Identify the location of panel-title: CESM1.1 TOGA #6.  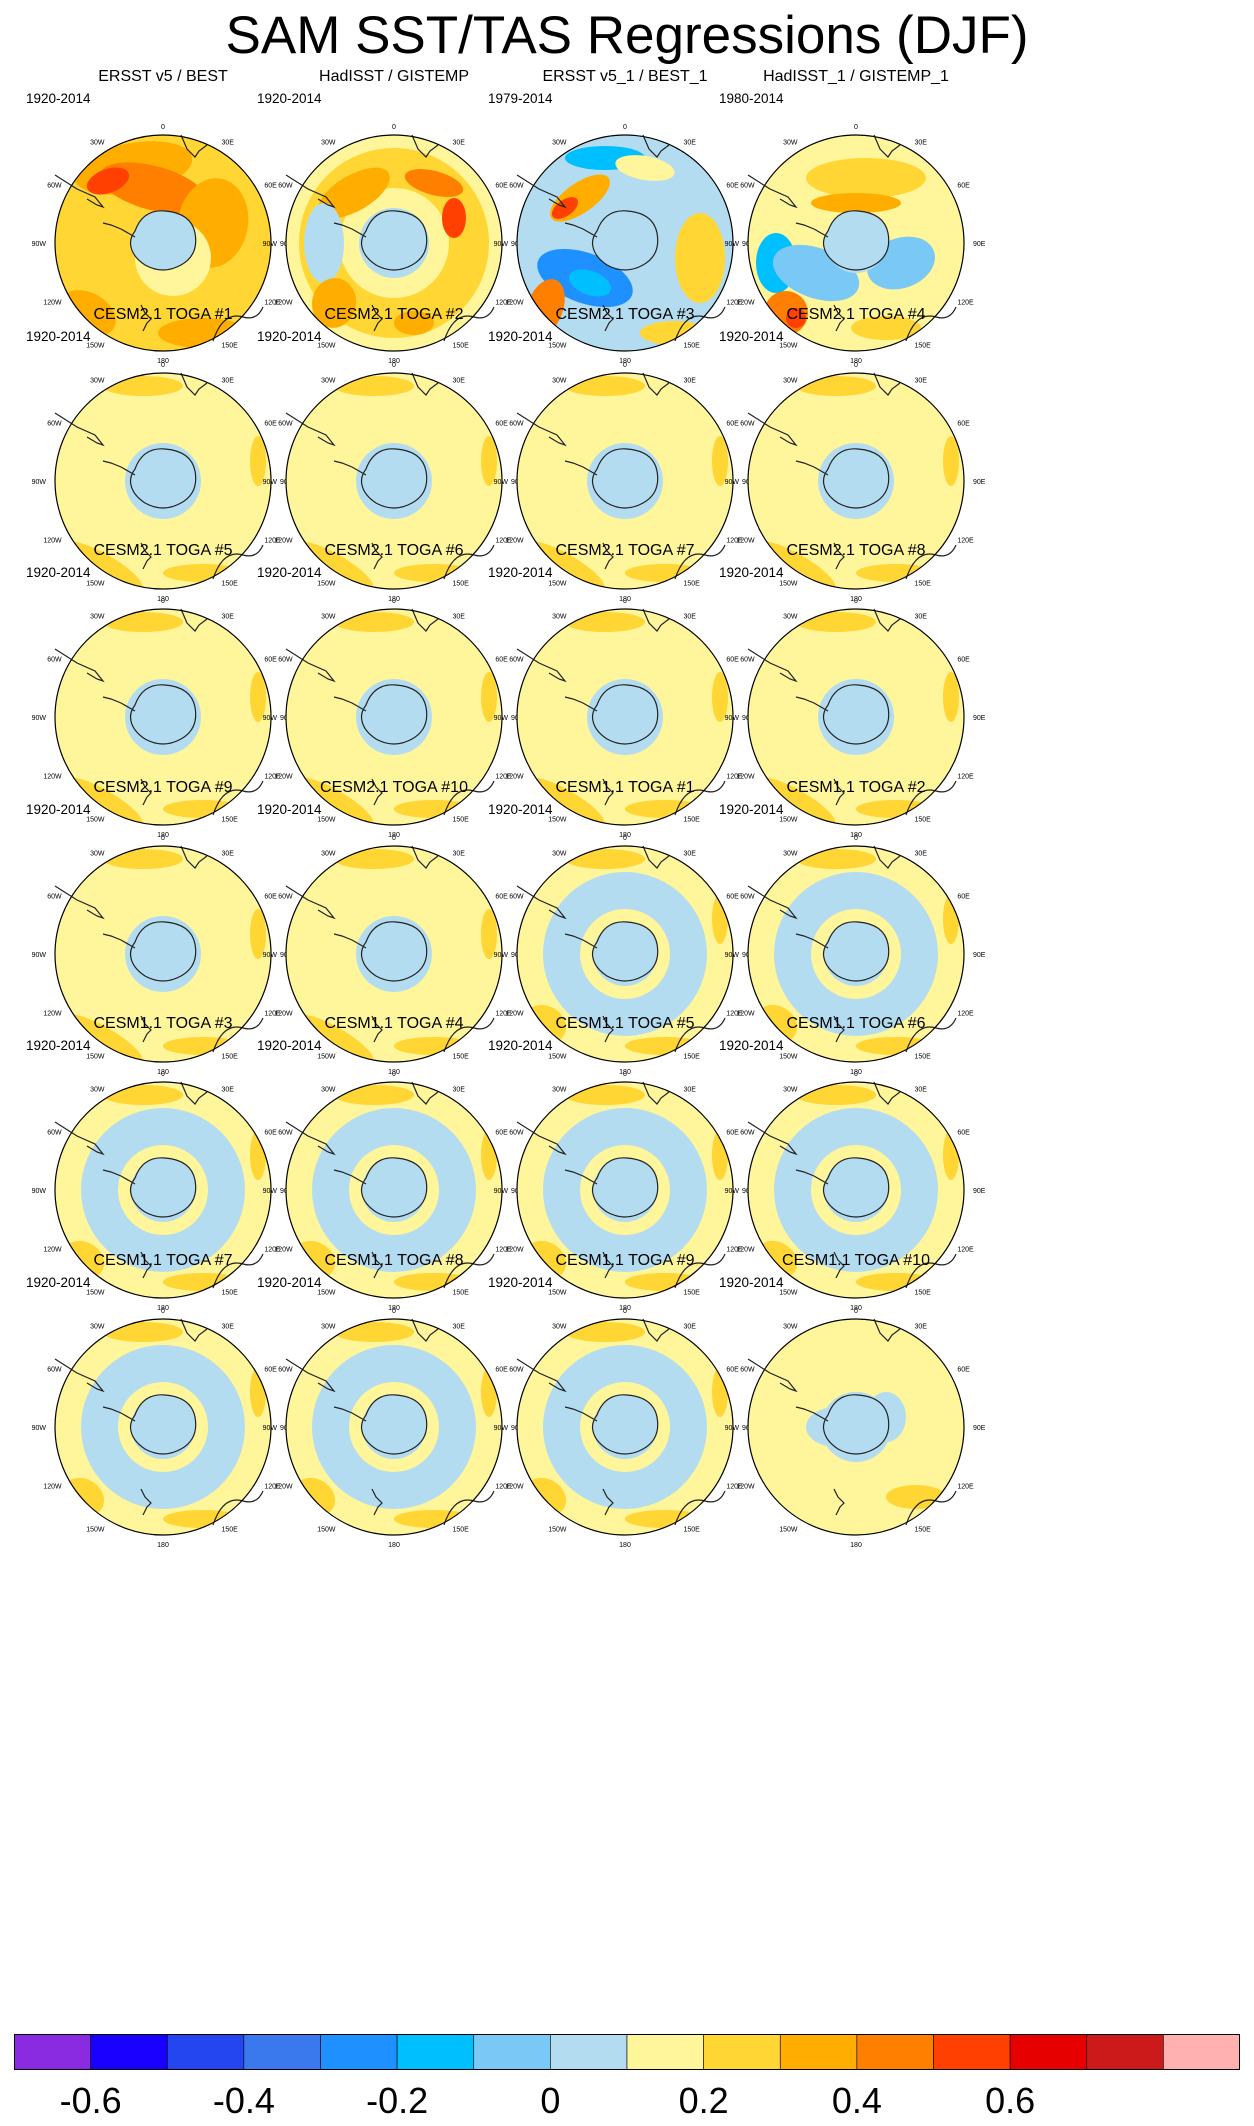
(856, 1023).